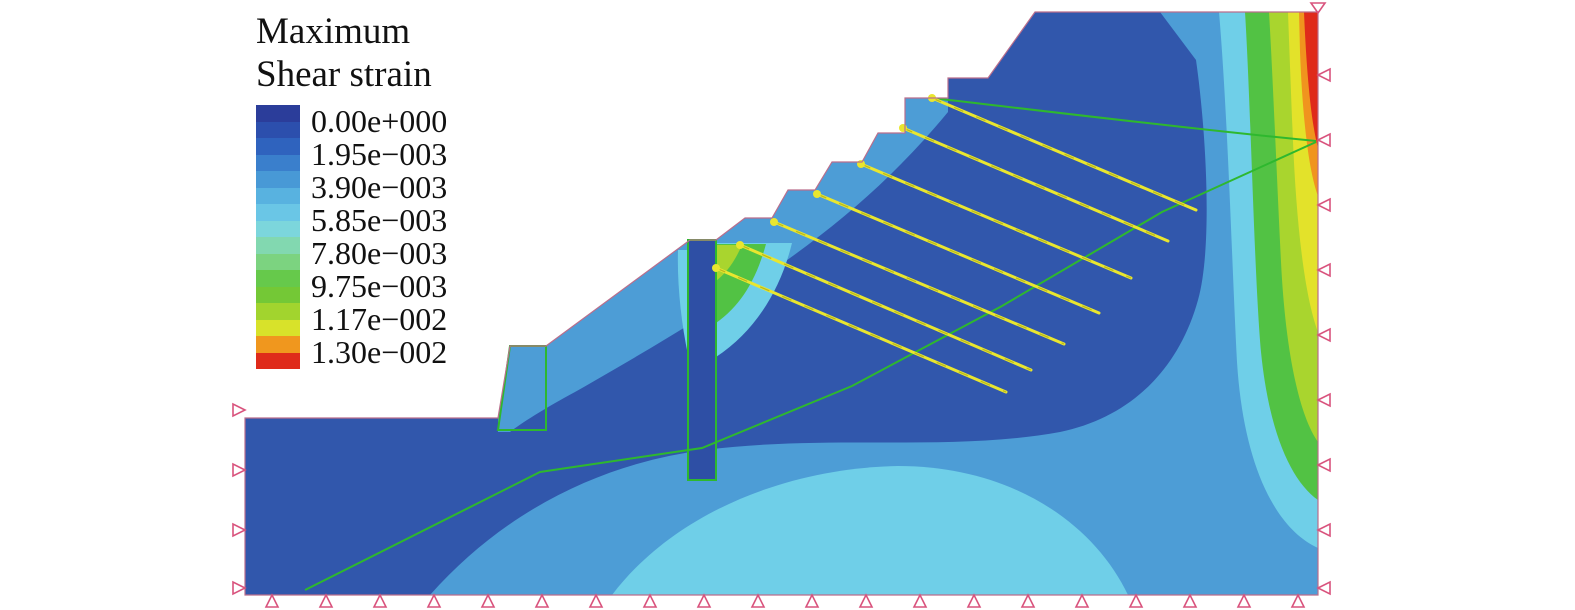  I want to click on legend-row: 7.80e−003, so click(352, 253).